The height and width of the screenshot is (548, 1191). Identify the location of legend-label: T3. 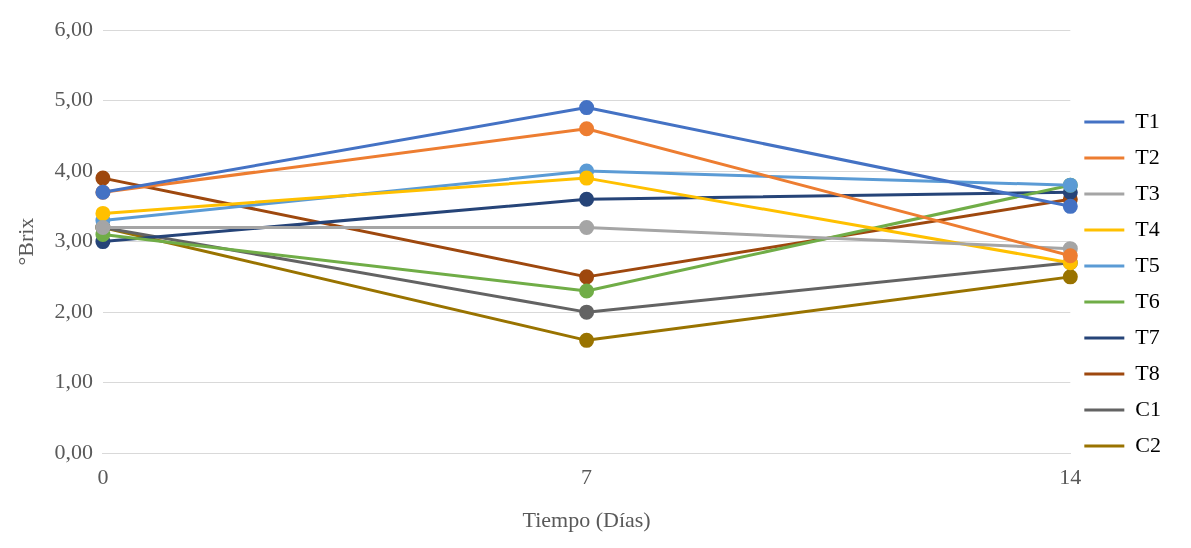
(1147, 192).